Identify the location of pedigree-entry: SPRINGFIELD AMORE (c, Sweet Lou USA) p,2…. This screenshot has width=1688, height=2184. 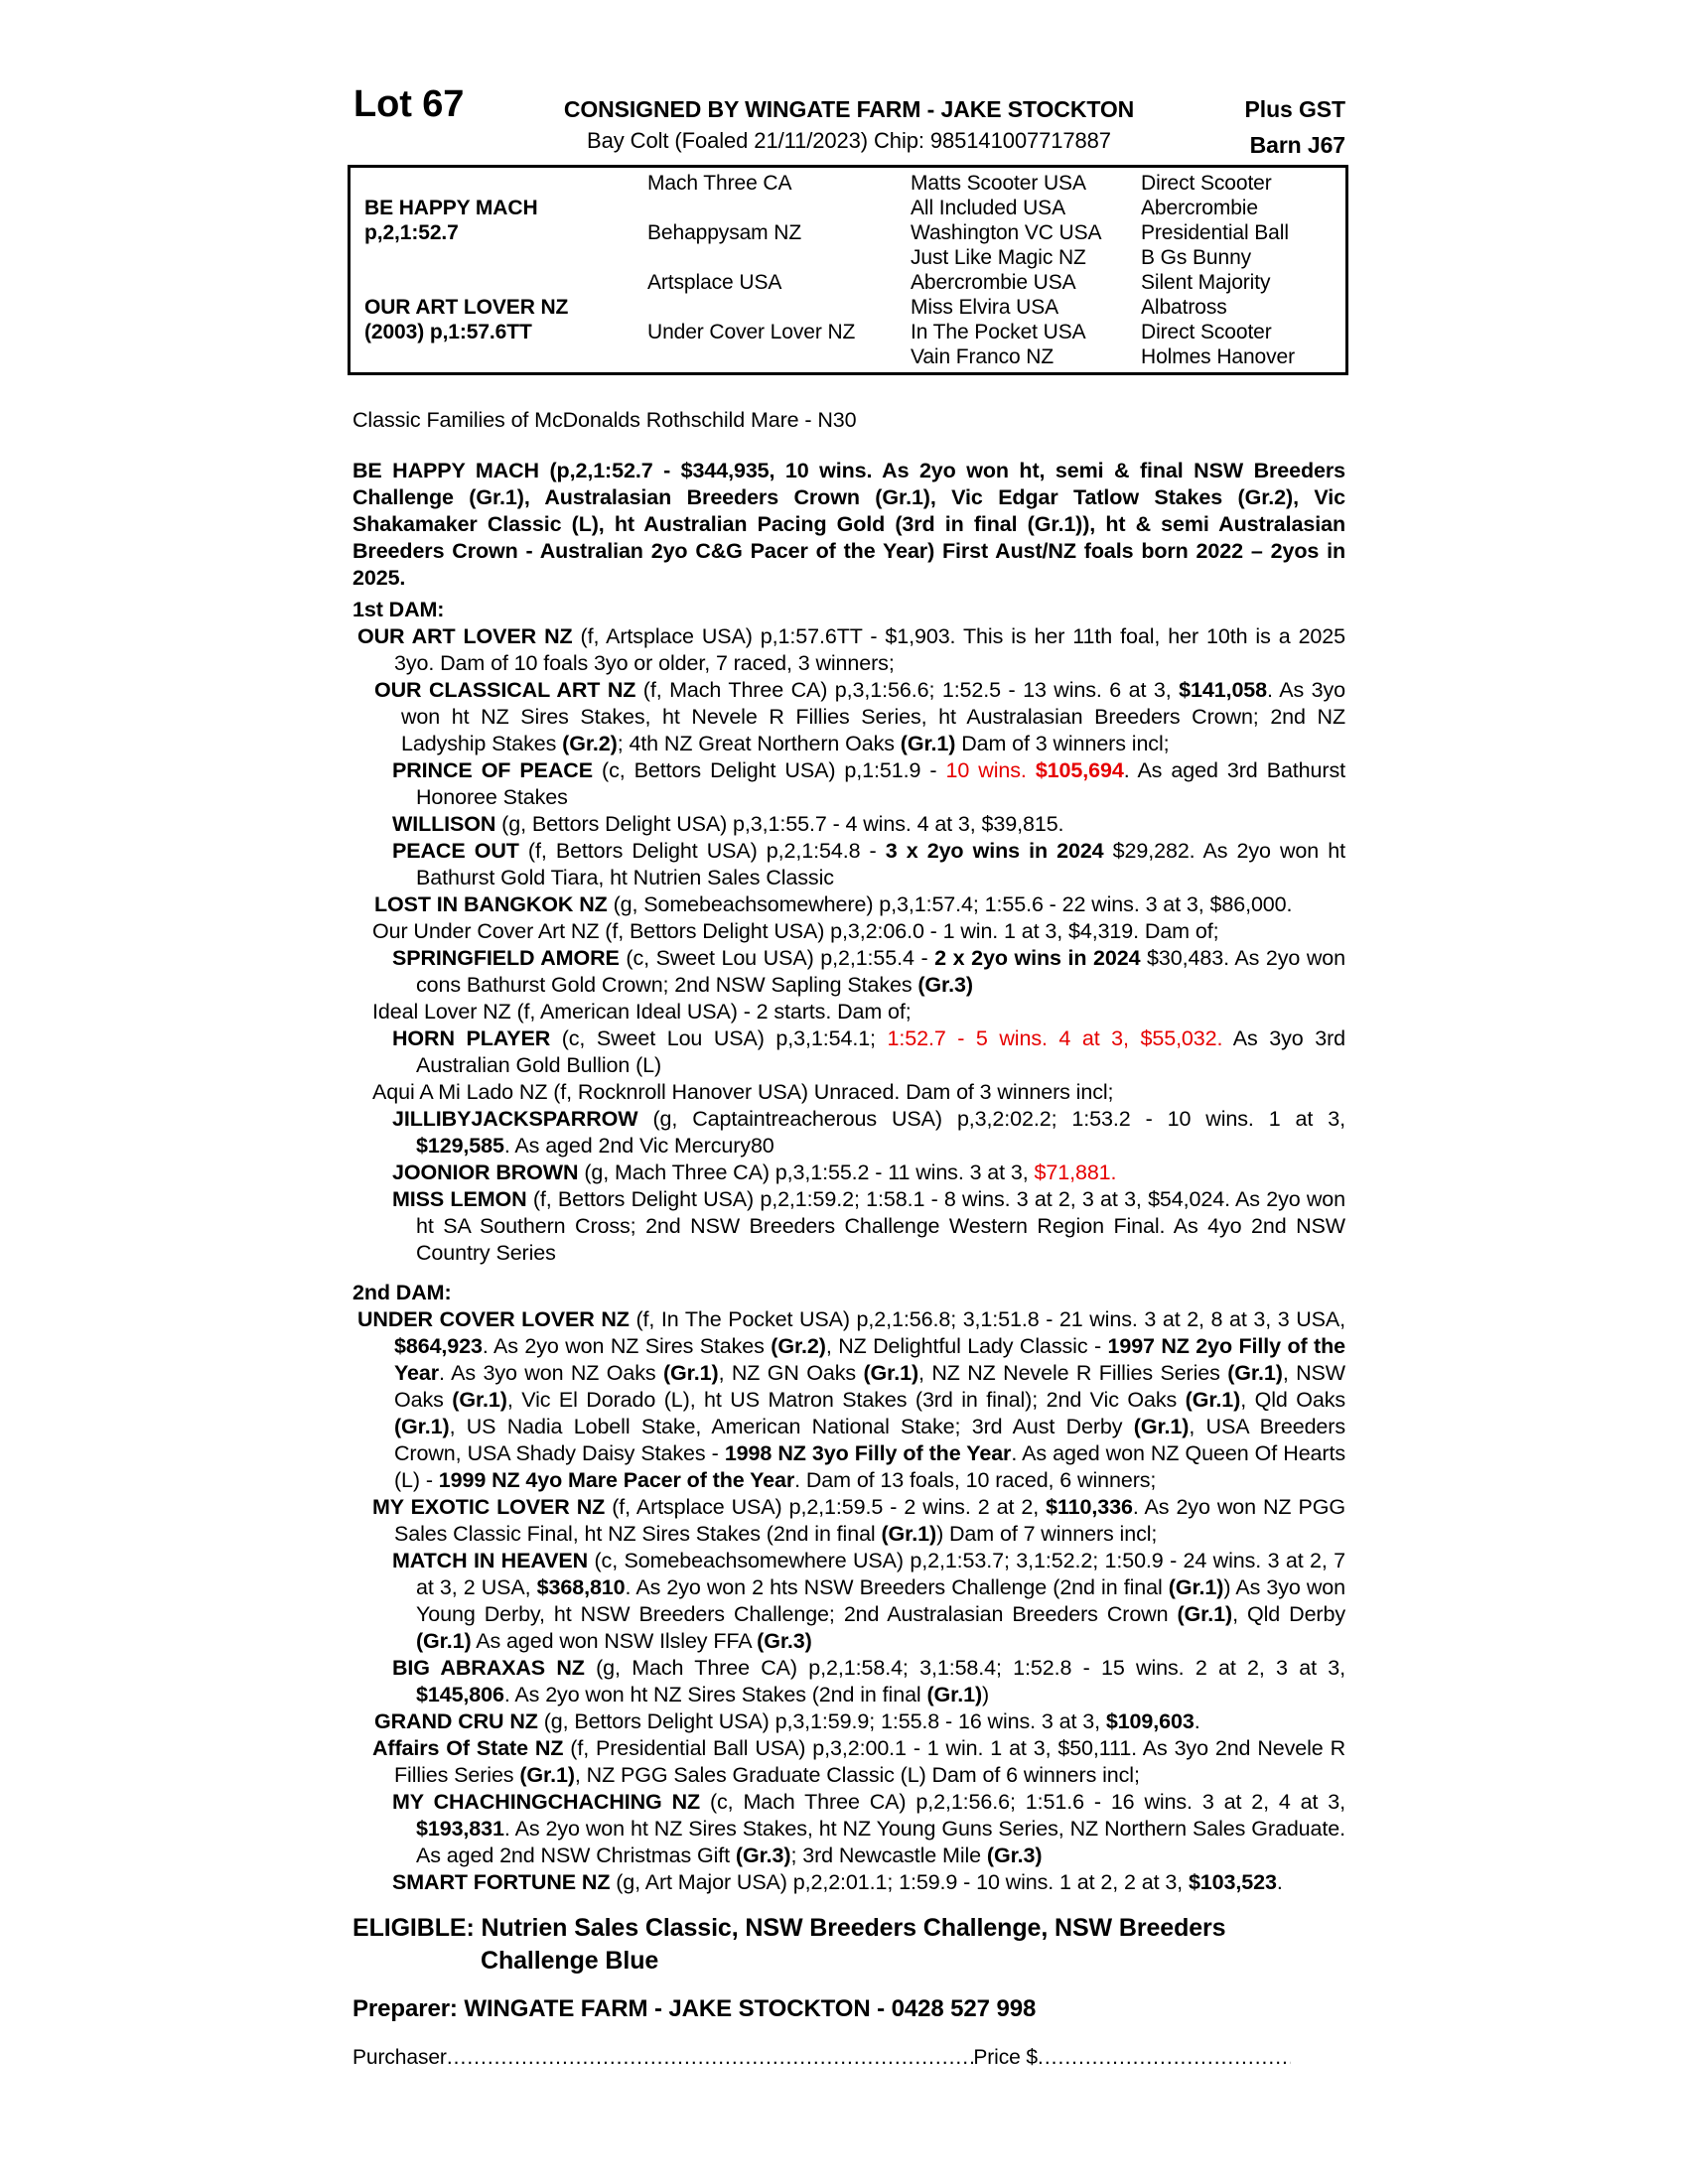
(848, 972).